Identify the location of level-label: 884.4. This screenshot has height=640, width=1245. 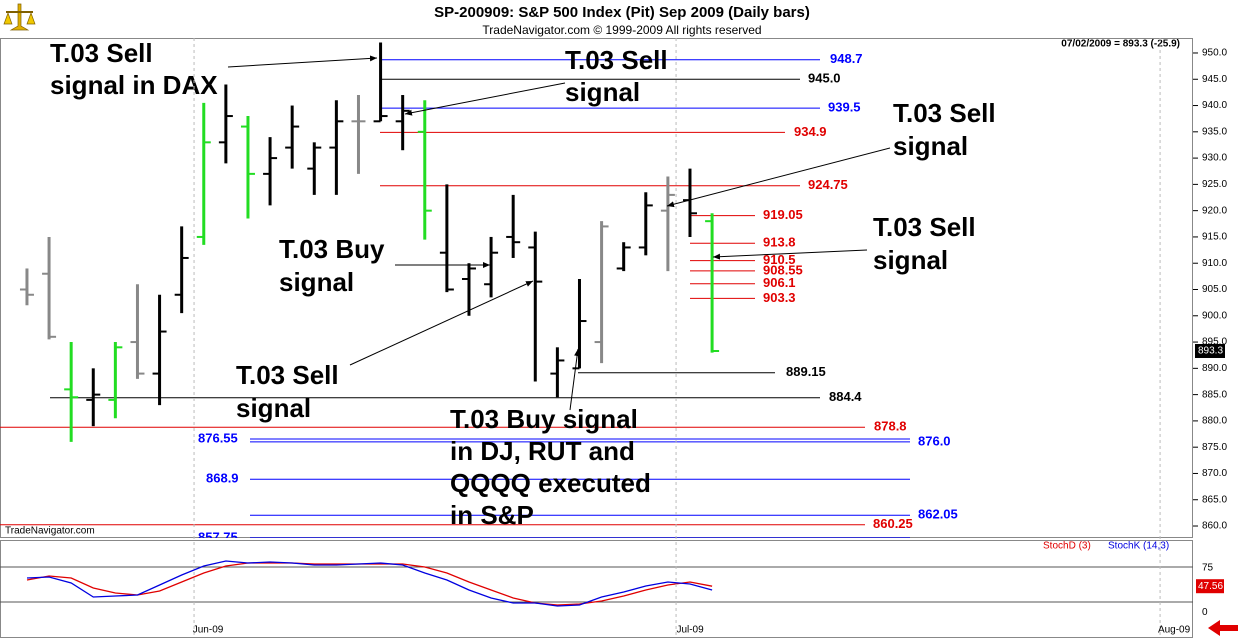
(845, 396).